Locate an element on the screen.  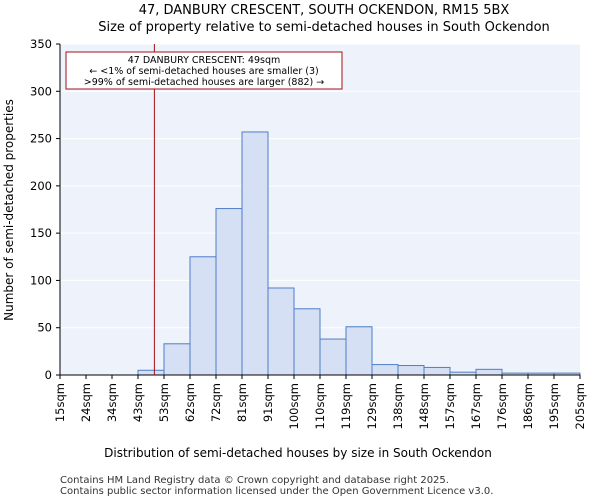
annotation-line: 47 DANBURY CRESCENT: 49sqm is located at coordinates (204, 60).